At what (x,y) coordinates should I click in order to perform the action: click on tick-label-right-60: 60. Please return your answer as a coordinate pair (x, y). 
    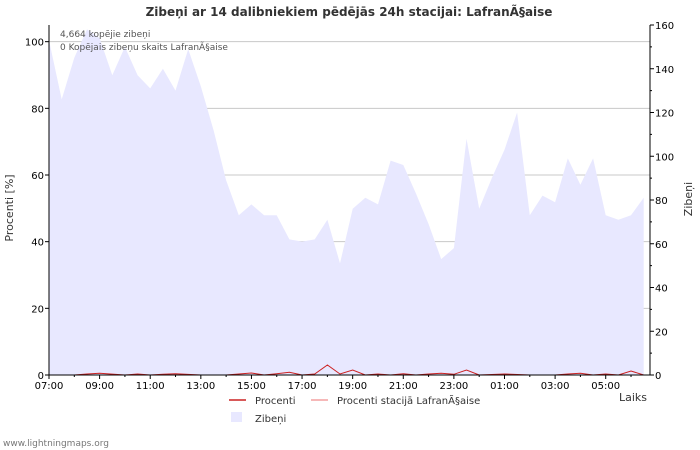
    Looking at the image, I should click on (661, 245).